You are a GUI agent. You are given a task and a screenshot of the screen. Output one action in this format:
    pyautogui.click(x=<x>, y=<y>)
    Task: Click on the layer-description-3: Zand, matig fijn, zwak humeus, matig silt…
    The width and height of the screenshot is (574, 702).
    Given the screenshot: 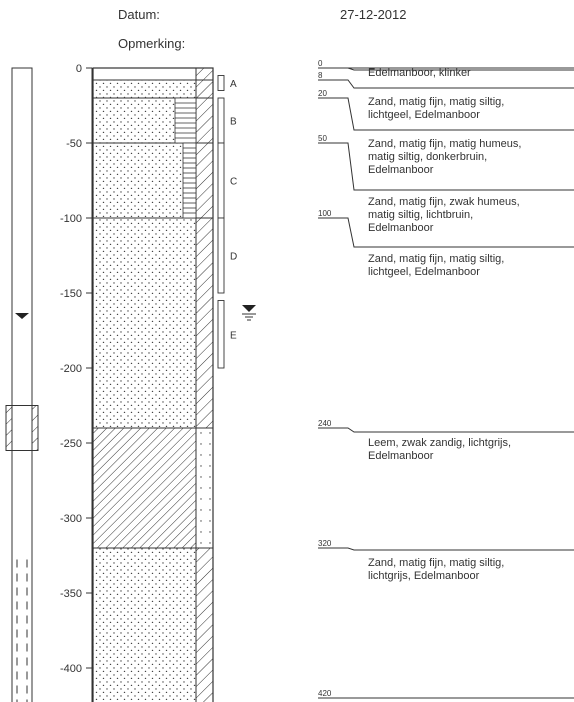 What is the action you would take?
    pyautogui.click(x=444, y=215)
    